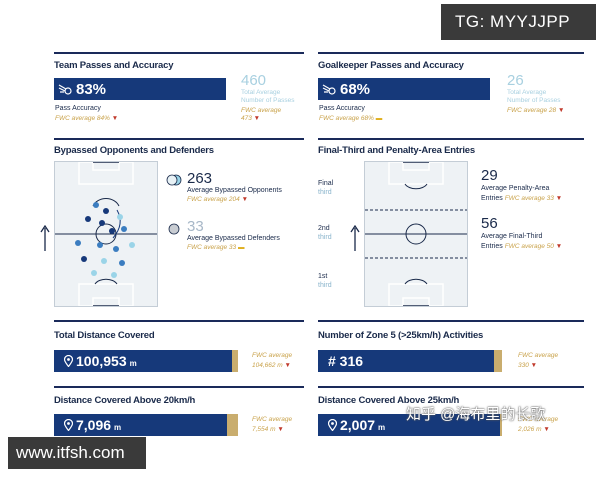 Image resolution: width=600 pixels, height=480 pixels. I want to click on team-pass-fwc-avg: FWC average 84% ▼, so click(87, 118).